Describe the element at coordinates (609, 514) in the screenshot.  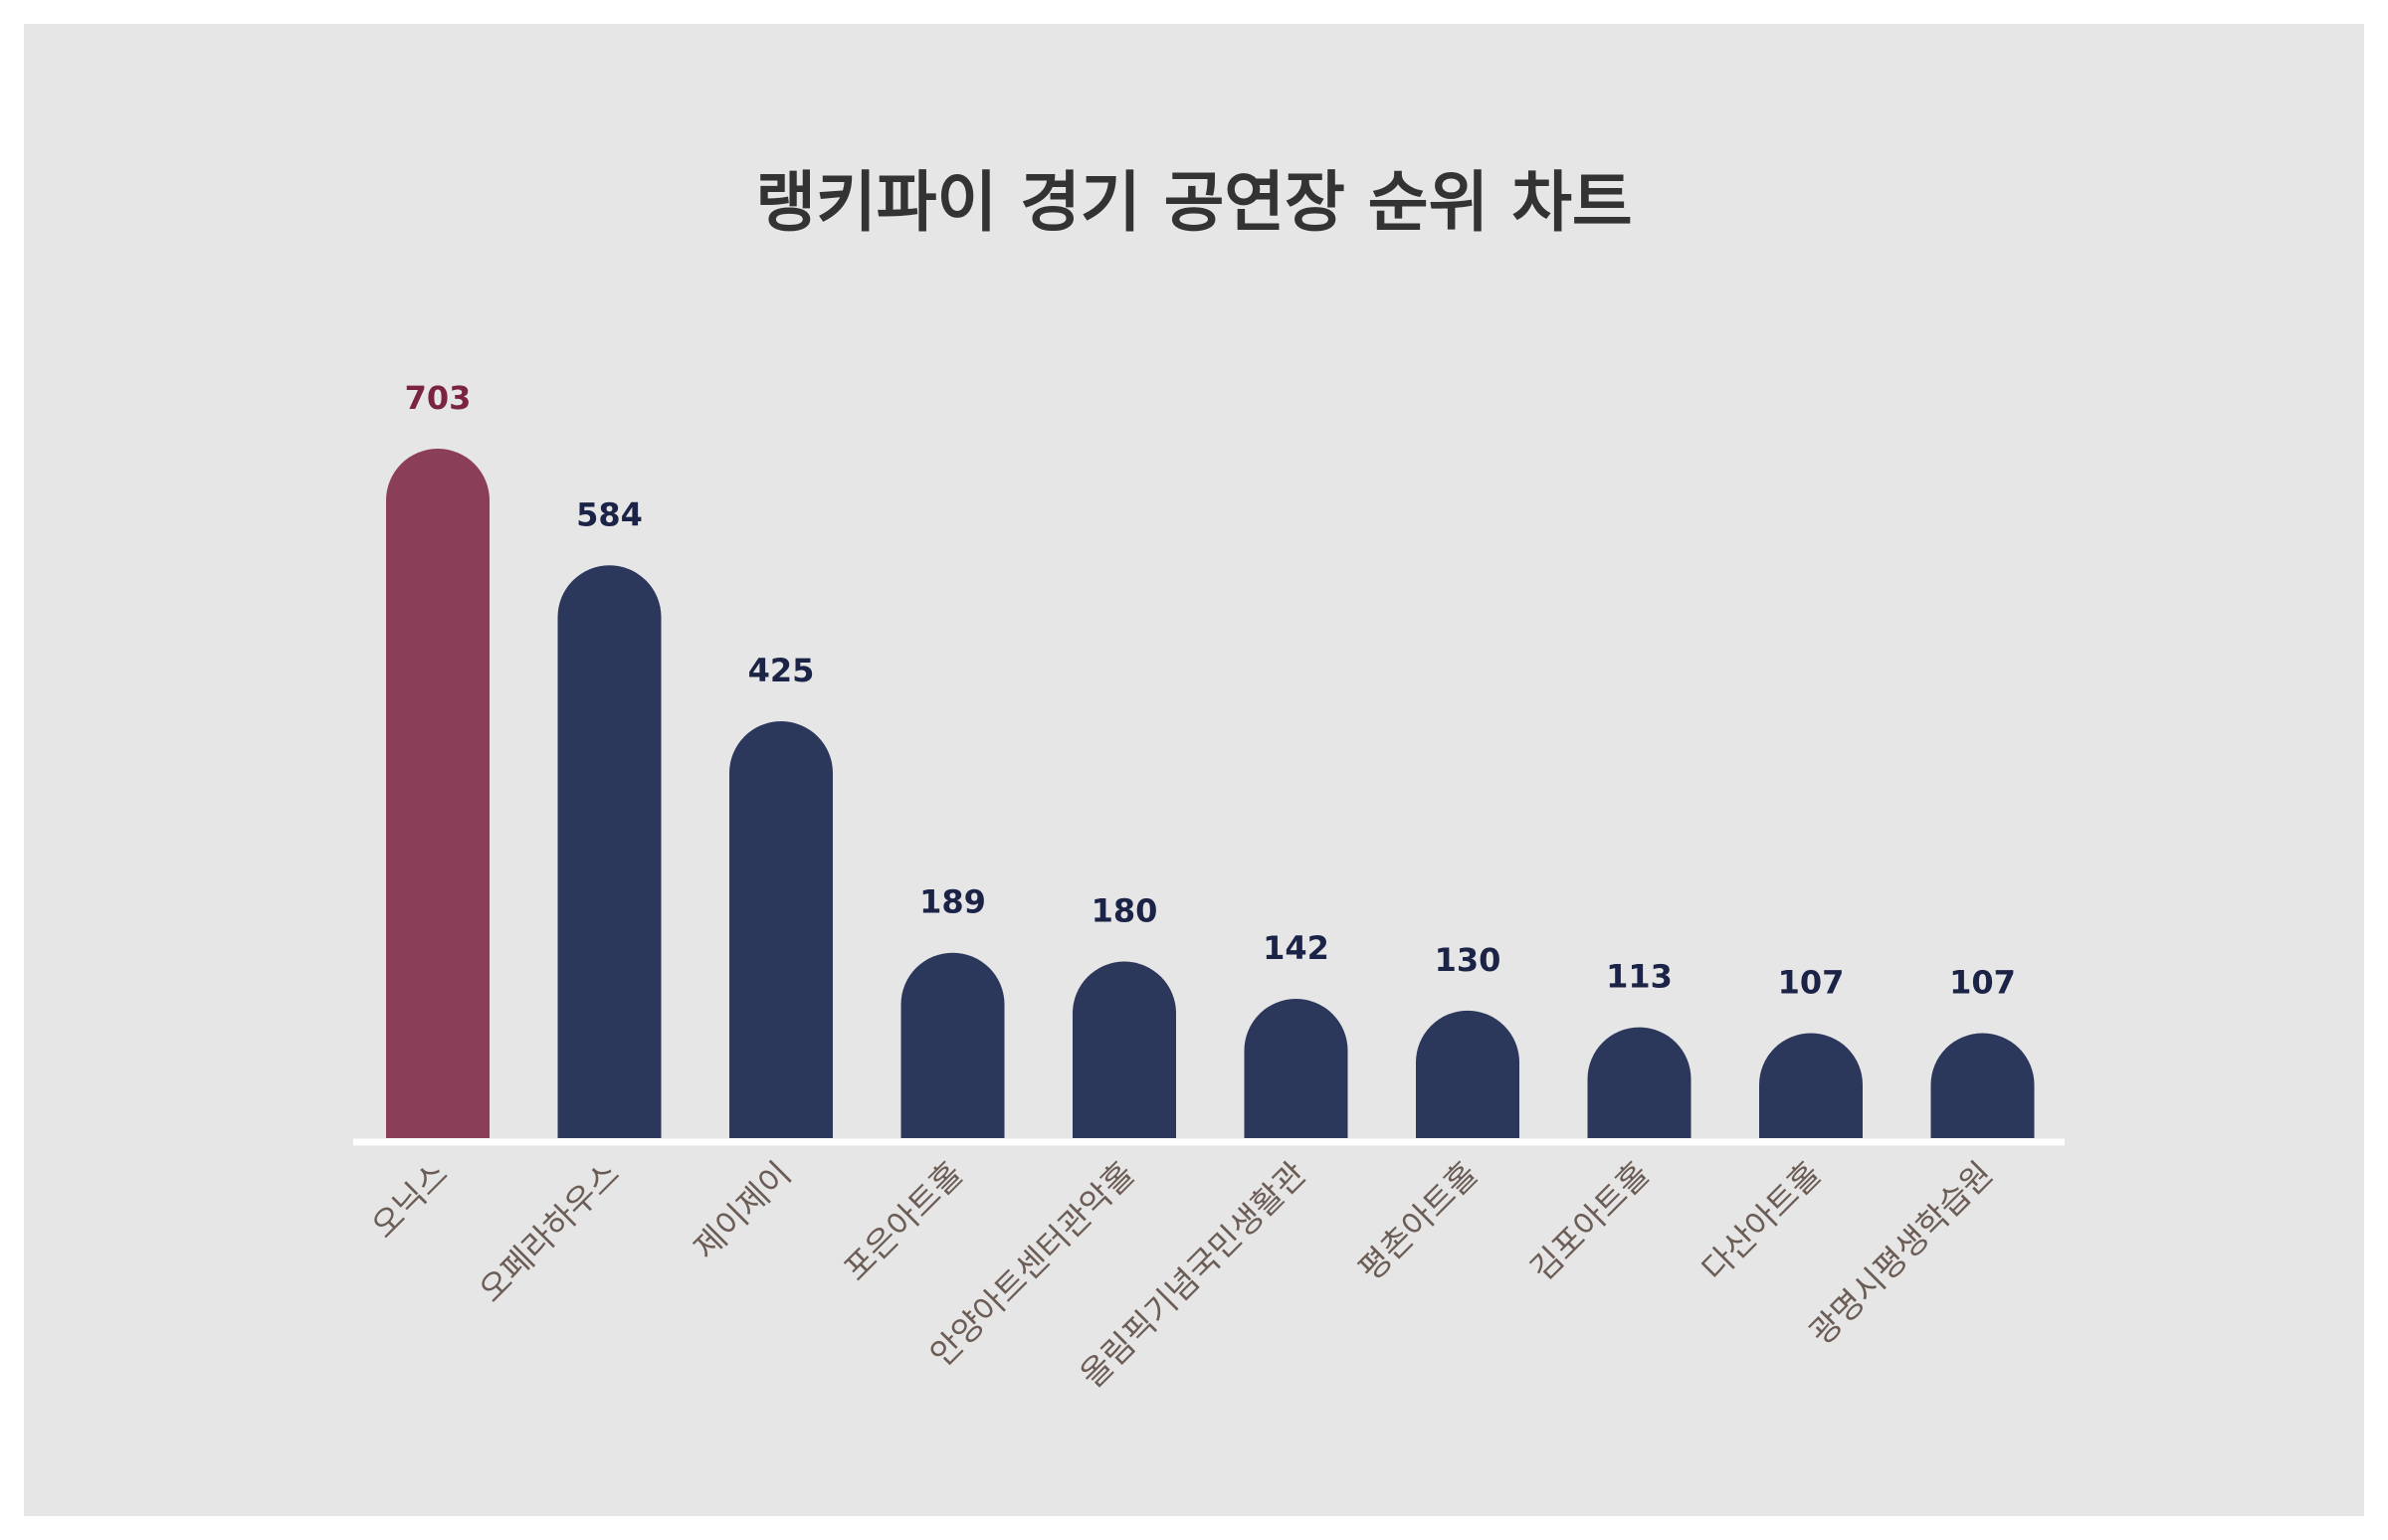
I see `value-label-2: 584` at that location.